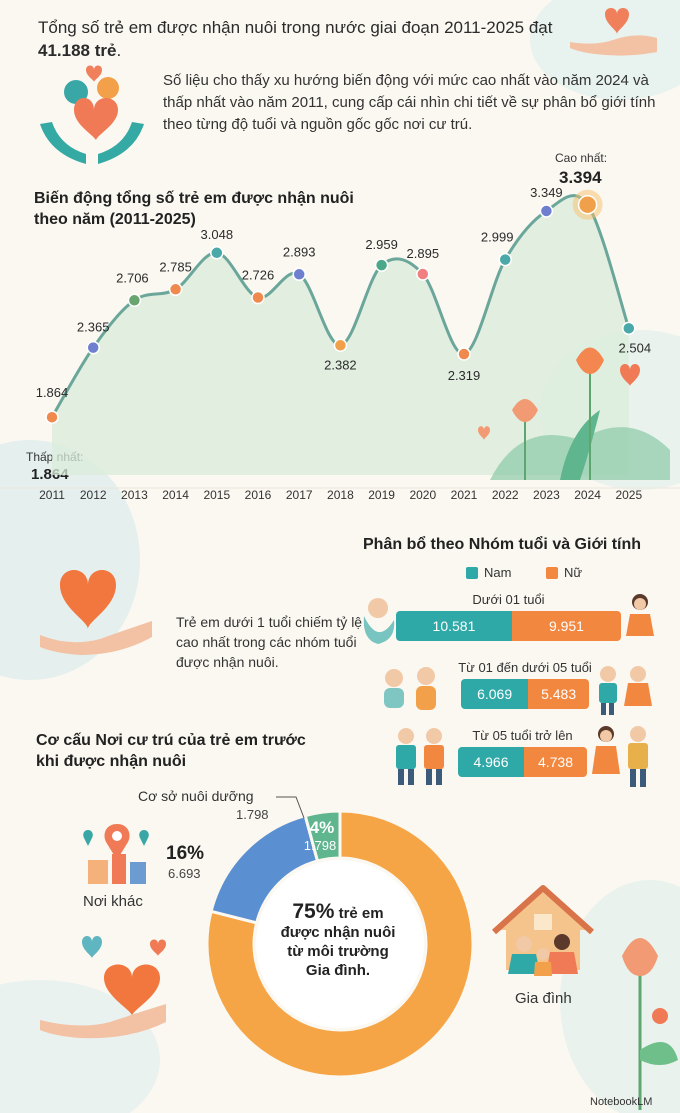 The width and height of the screenshot is (680, 1113). Describe the element at coordinates (258, 495) in the screenshot. I see `x-tick-2016: 2016` at that location.